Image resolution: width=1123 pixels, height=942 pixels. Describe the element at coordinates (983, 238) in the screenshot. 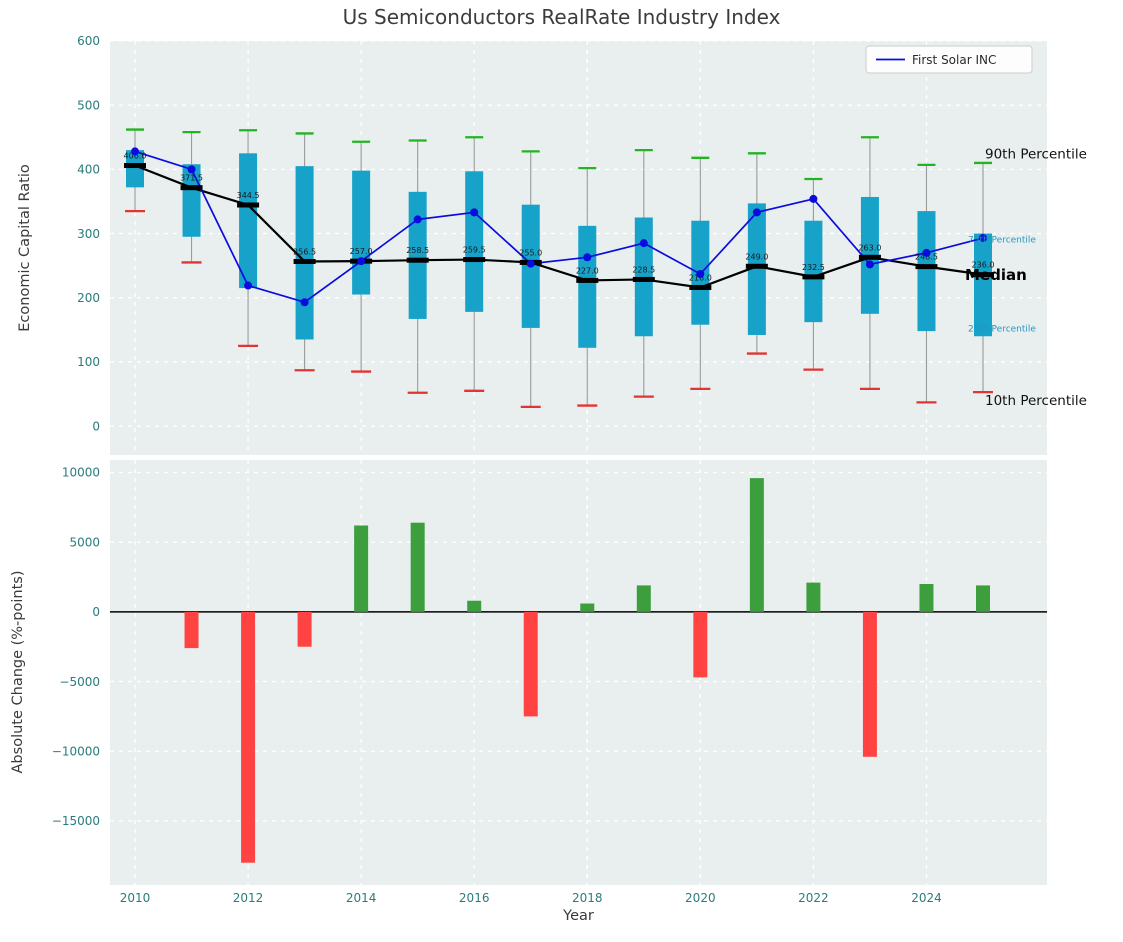

I see `first-solar-point-2025` at that location.